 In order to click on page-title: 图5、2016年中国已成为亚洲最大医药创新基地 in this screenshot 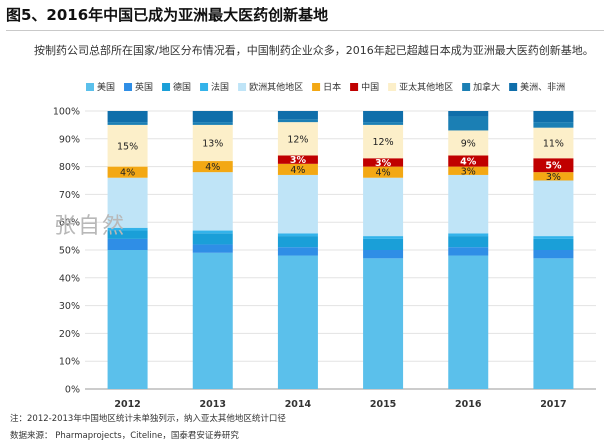, I will do `click(167, 15)`.